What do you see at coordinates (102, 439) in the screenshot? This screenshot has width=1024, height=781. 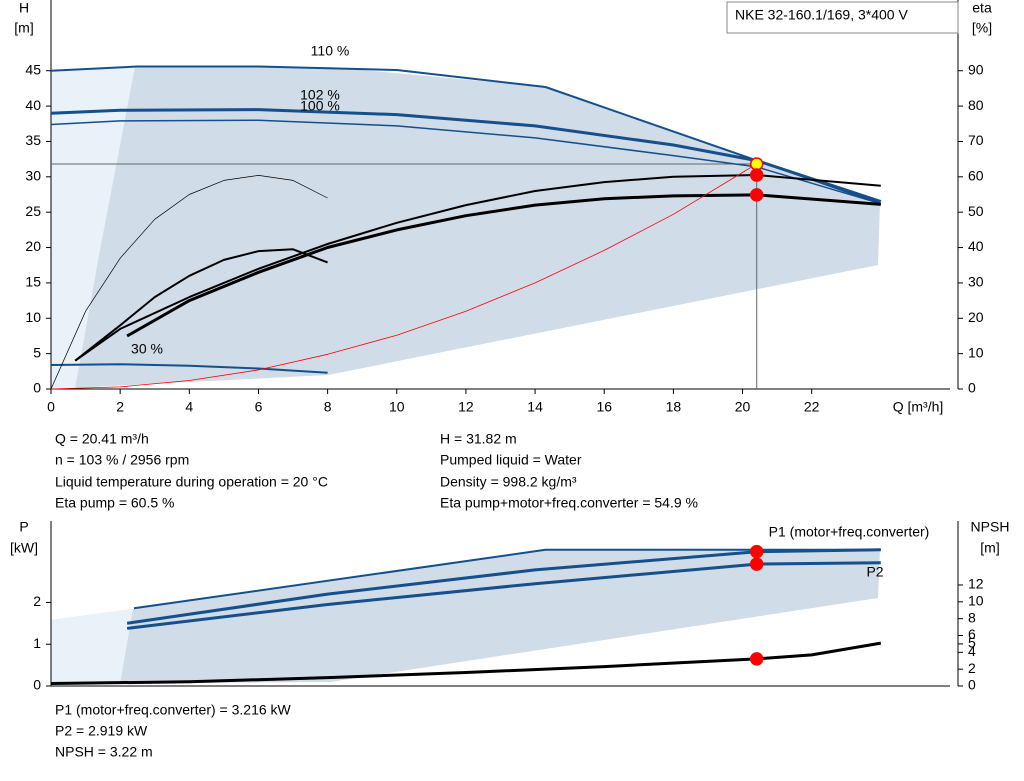 I see `info-line: Q = 20.41 m³/h` at bounding box center [102, 439].